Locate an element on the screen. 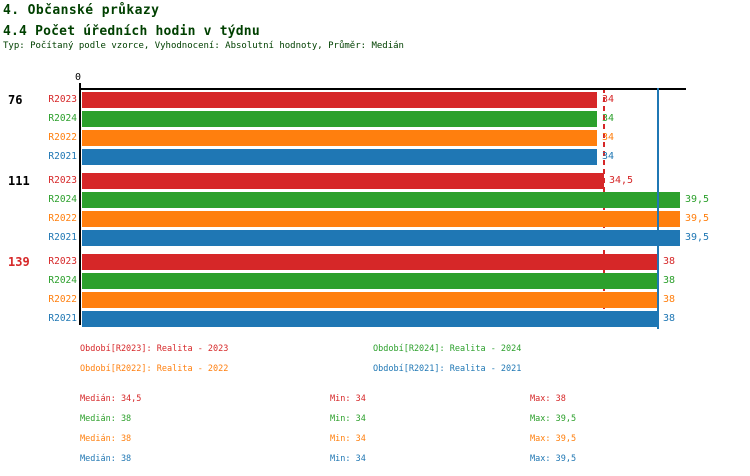 The width and height of the screenshot is (750, 476). group-label: 111 is located at coordinates (19, 181).